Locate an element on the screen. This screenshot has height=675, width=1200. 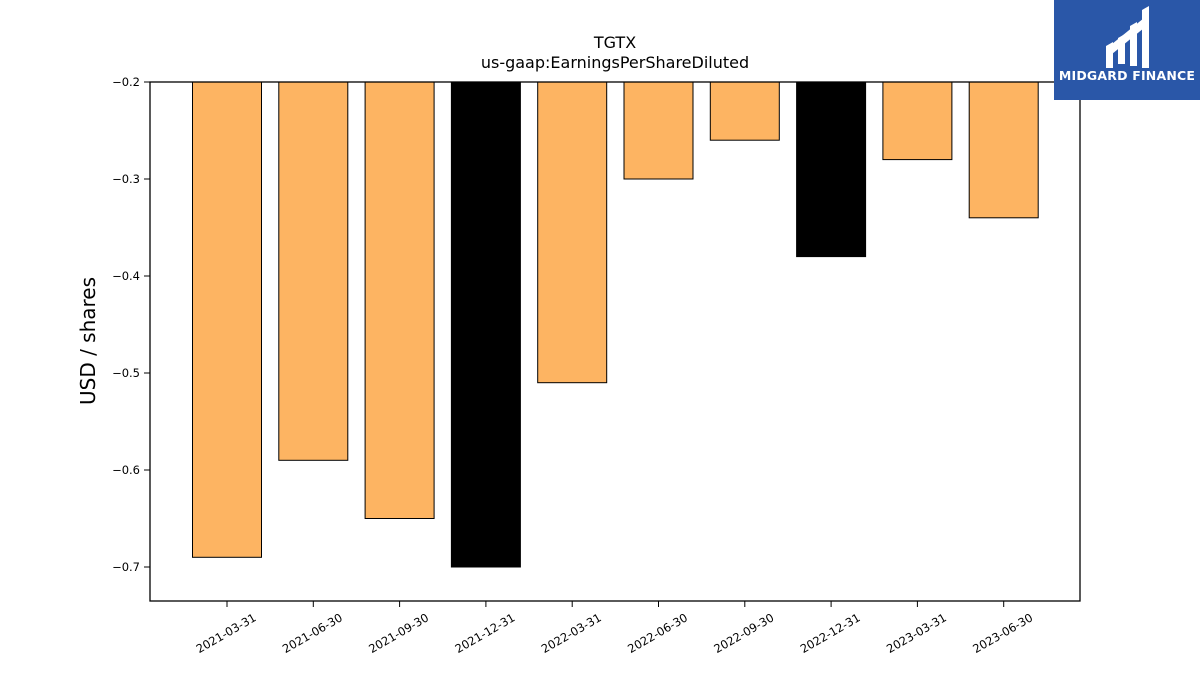
x-tick-label: 2022-12-31 is located at coordinates (830, 633).